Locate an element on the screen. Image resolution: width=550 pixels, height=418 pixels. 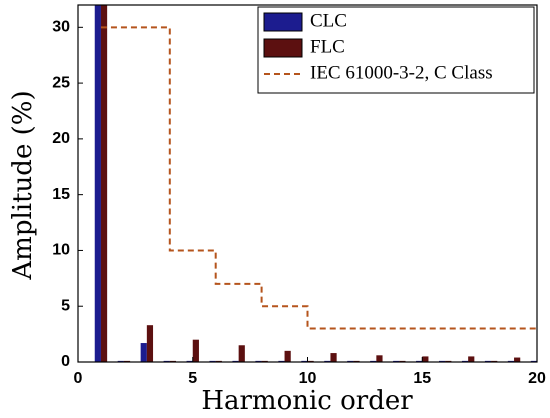
legend-label: FLC is located at coordinates (327, 46).